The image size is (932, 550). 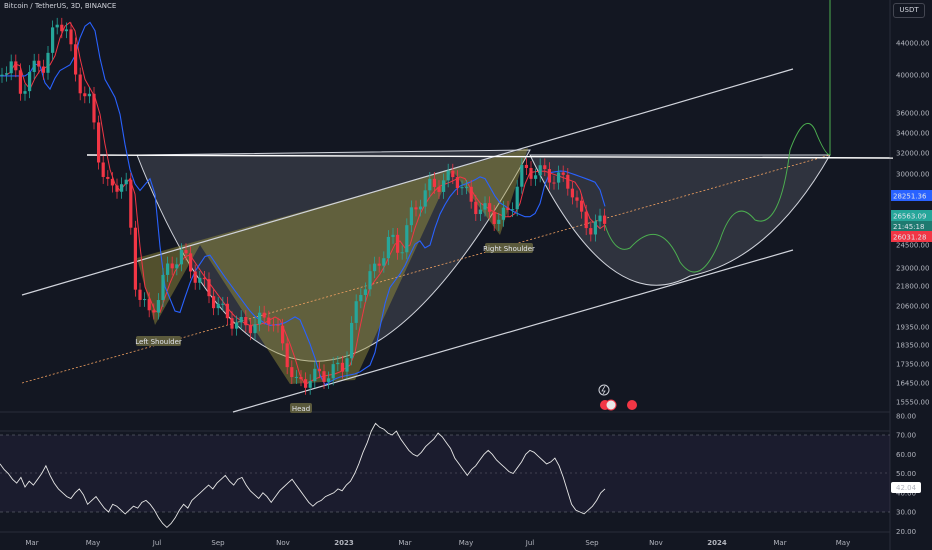 I want to click on annotation-text: Left Shoulder, so click(x=158, y=342).